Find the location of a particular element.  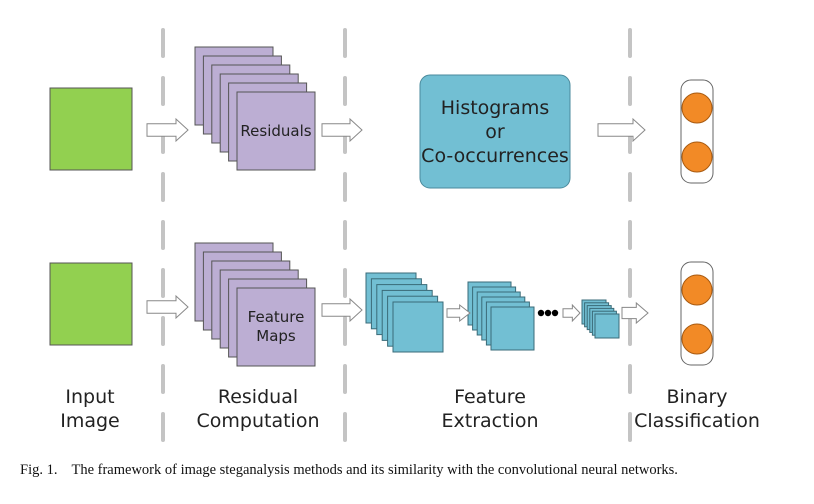

histogram-box is located at coordinates (495, 131).